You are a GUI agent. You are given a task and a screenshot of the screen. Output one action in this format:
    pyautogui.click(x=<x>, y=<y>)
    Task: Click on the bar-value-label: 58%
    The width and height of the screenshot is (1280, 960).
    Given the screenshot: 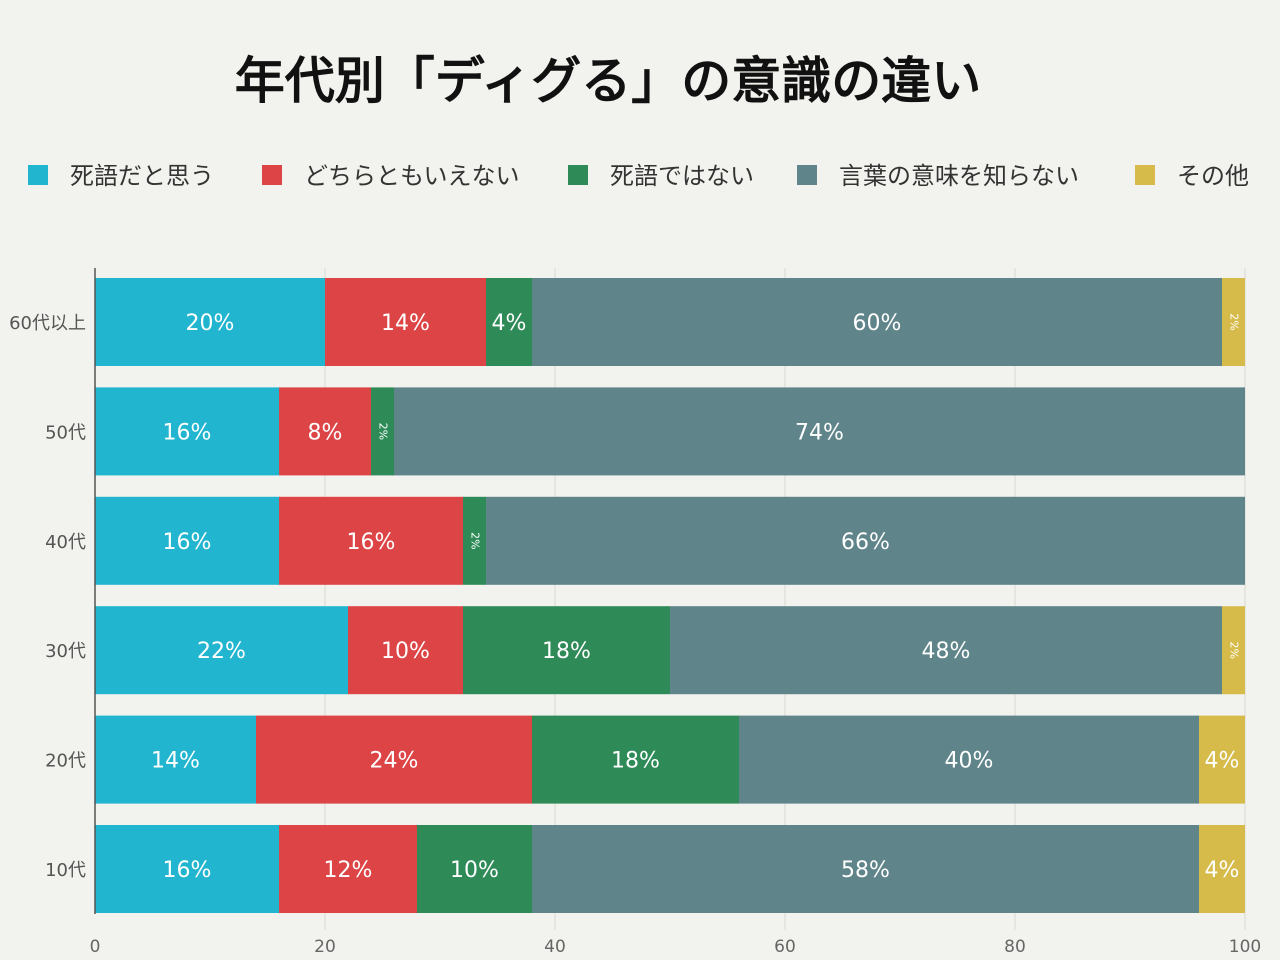 What is the action you would take?
    pyautogui.click(x=865, y=870)
    